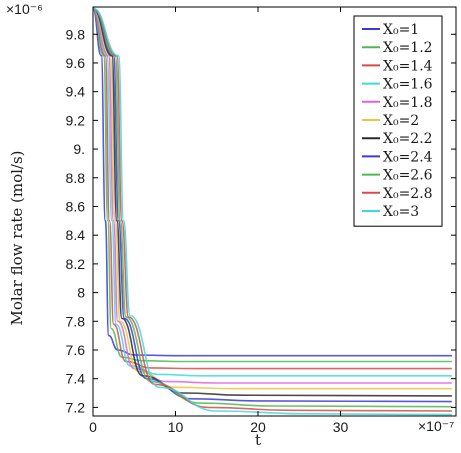 This screenshot has height=453, width=461. I want to click on legend-box, so click(398, 121).